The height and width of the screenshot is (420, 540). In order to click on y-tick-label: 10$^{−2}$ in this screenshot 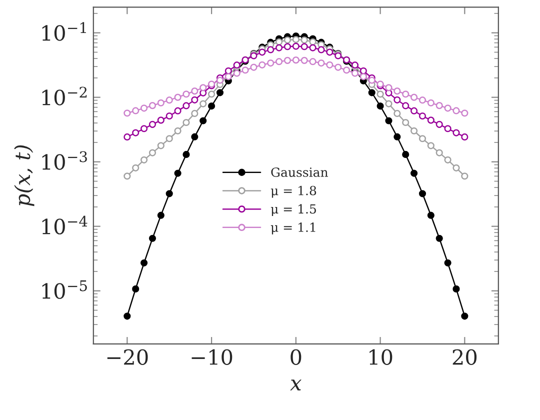, I will do `click(64, 96)`.